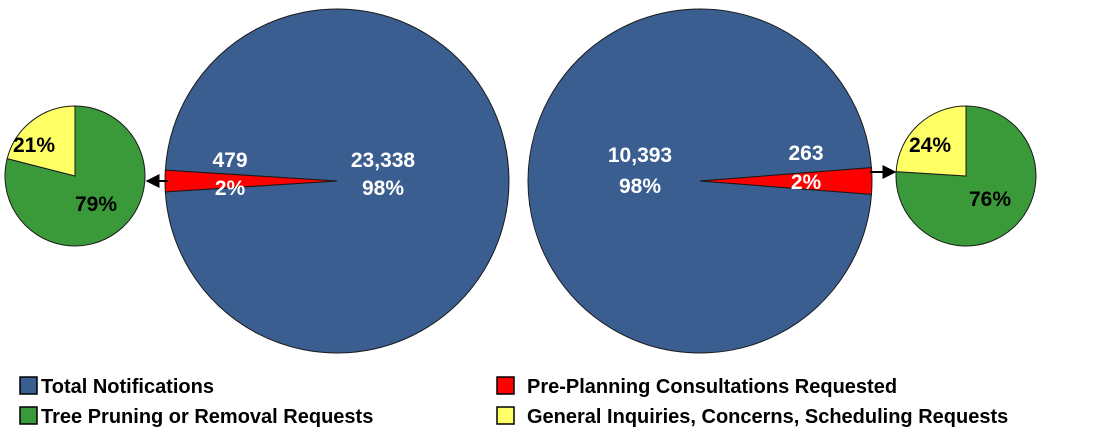 The width and height of the screenshot is (1108, 446). I want to click on legend-item-pre-planning-consultations-requested: Pre-Planning Consultations Requested, so click(696, 387).